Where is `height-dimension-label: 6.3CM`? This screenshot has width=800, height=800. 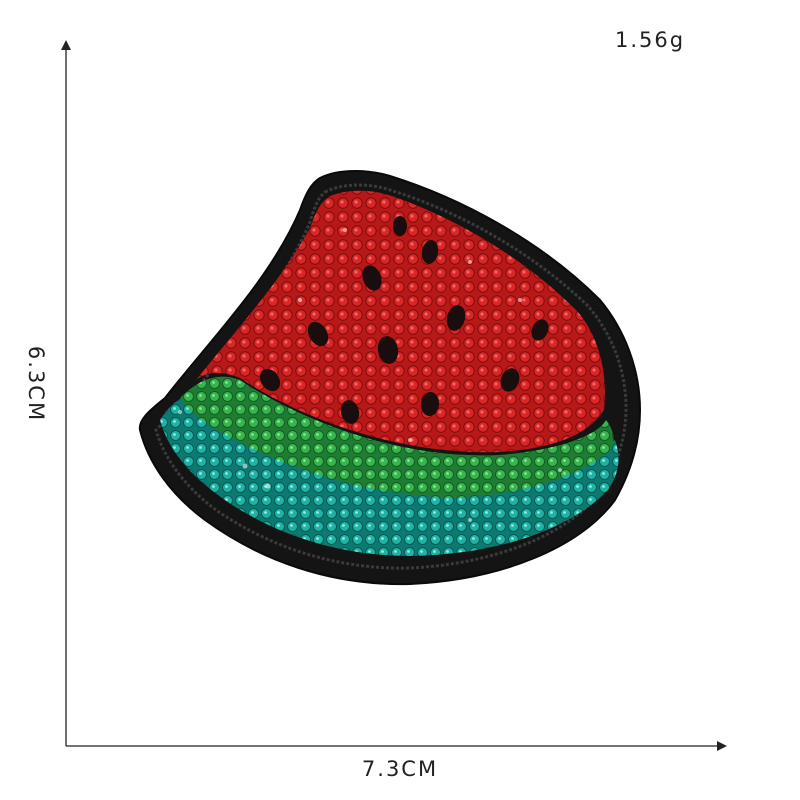 height-dimension-label: 6.3CM is located at coordinates (36, 384).